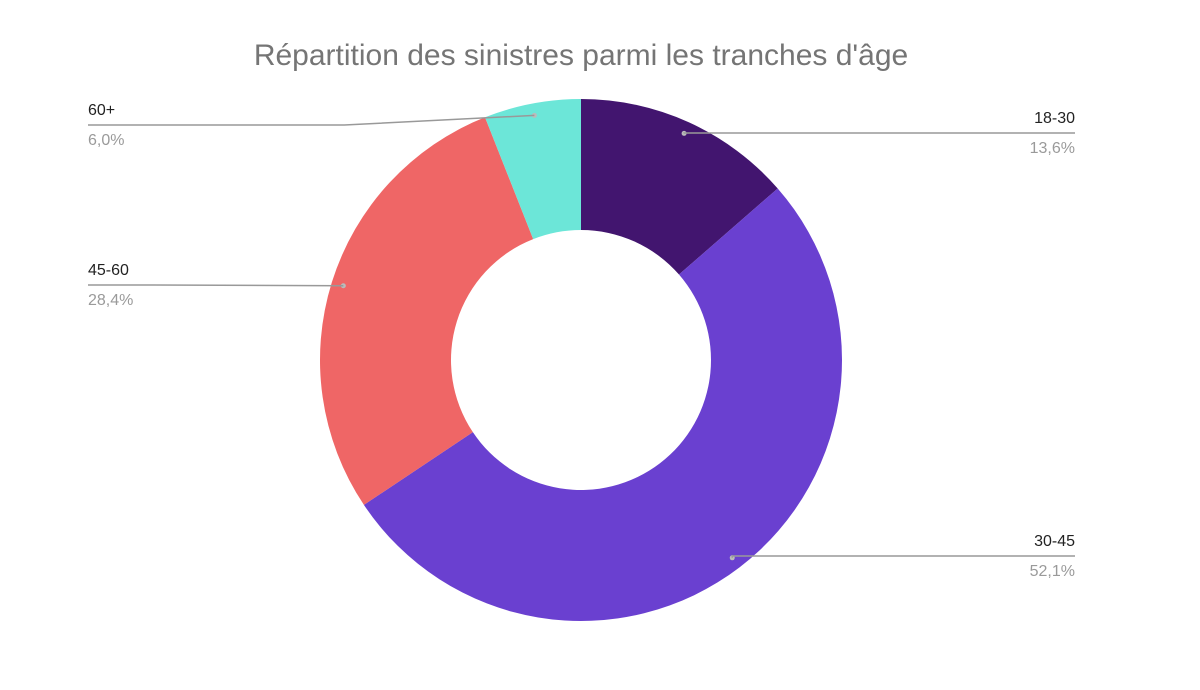 The image size is (1200, 690). What do you see at coordinates (1052, 571) in the screenshot?
I see `slice-value: 52,1%` at bounding box center [1052, 571].